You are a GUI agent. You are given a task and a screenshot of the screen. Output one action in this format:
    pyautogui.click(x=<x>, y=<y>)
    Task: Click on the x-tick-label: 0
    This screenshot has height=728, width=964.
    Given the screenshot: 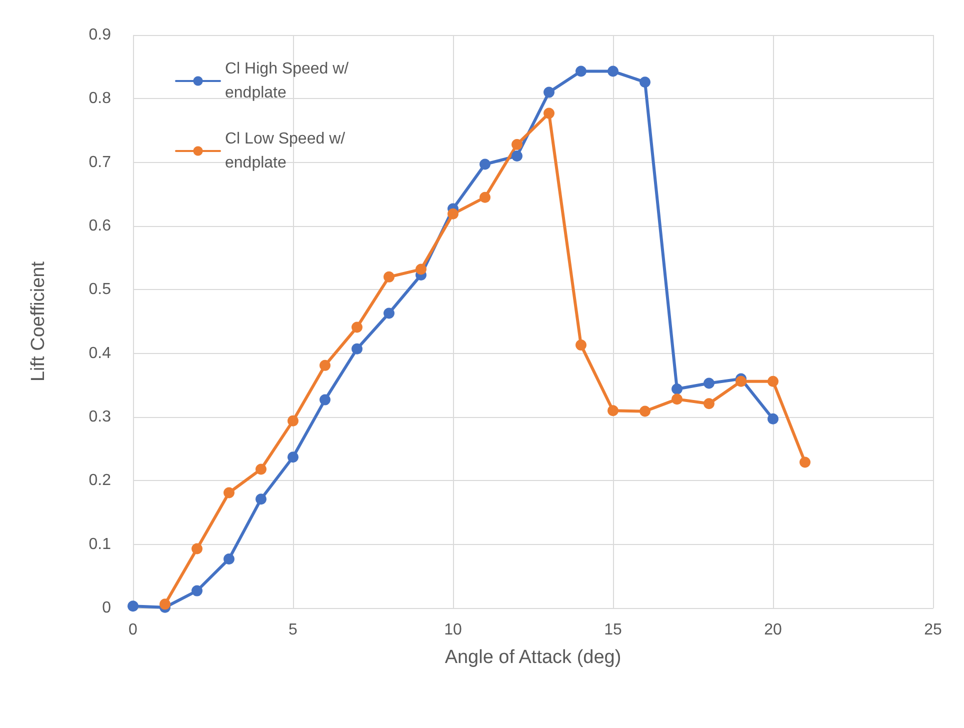 What is the action you would take?
    pyautogui.click(x=133, y=630)
    